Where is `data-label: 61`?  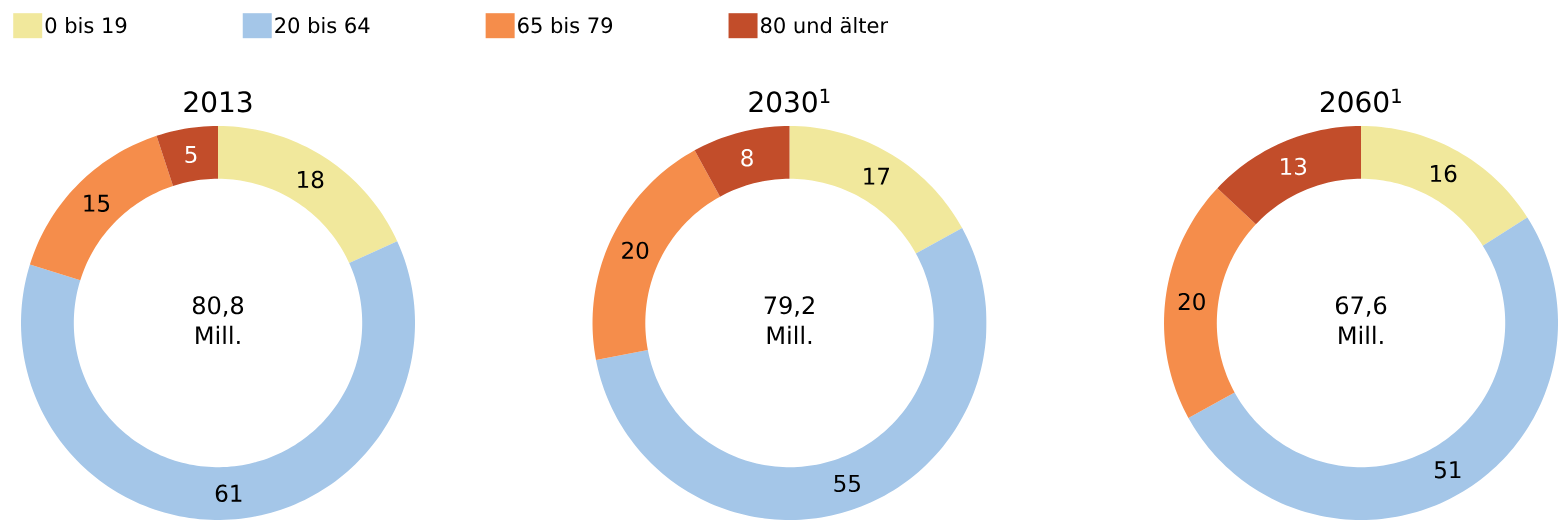
data-label: 61 is located at coordinates (228, 493).